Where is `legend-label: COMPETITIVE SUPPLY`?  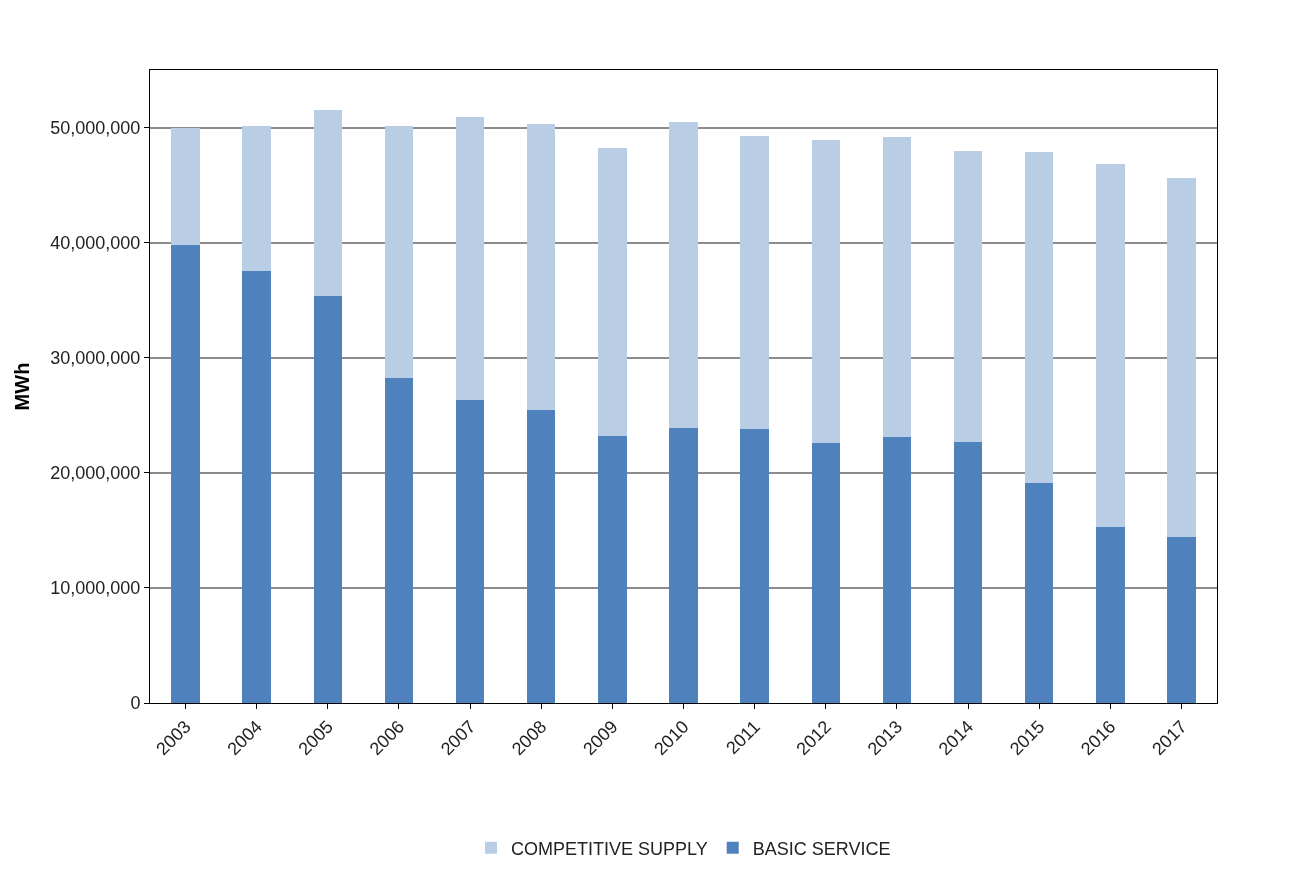 legend-label: COMPETITIVE SUPPLY is located at coordinates (609, 848).